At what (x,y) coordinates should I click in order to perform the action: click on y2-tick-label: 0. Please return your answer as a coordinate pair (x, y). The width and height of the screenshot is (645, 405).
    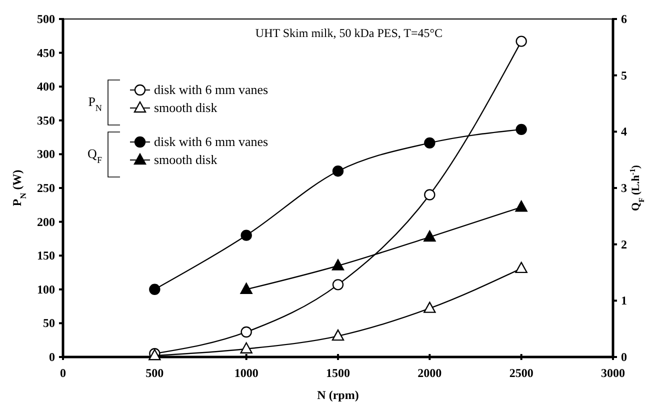
    Looking at the image, I should click on (624, 357).